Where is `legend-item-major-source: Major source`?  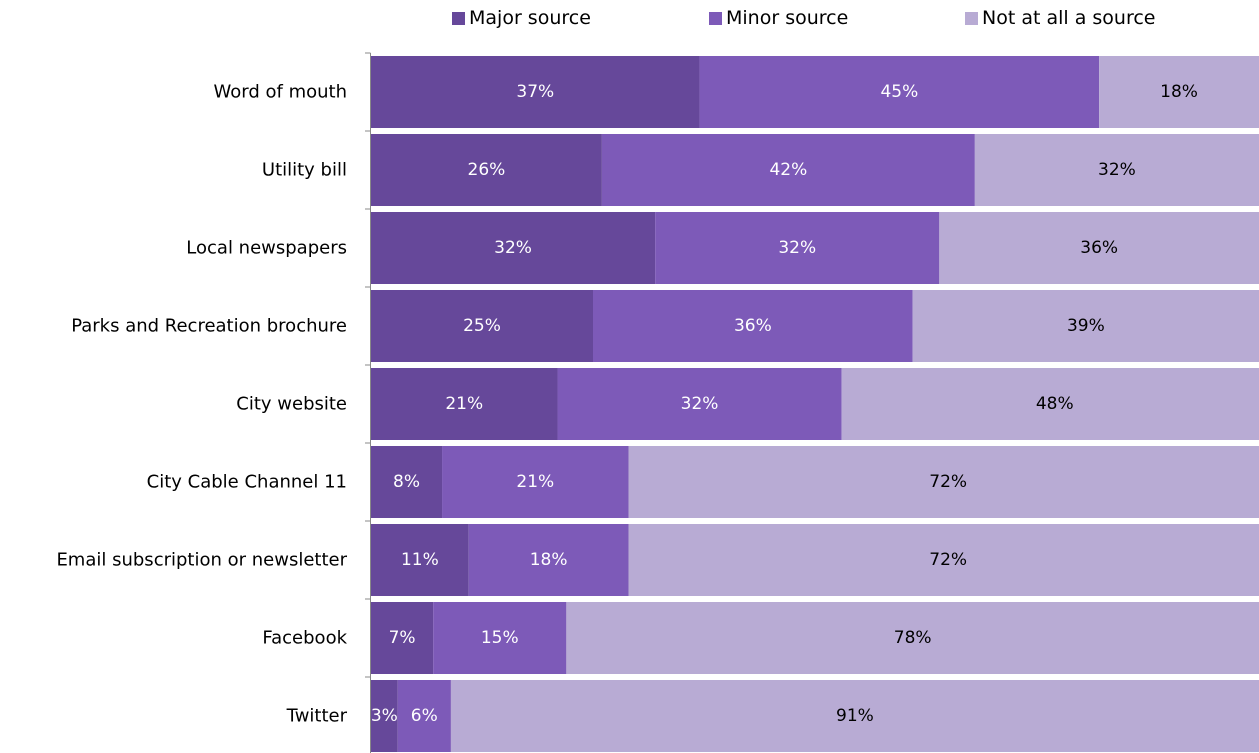 legend-item-major-source: Major source is located at coordinates (521, 18).